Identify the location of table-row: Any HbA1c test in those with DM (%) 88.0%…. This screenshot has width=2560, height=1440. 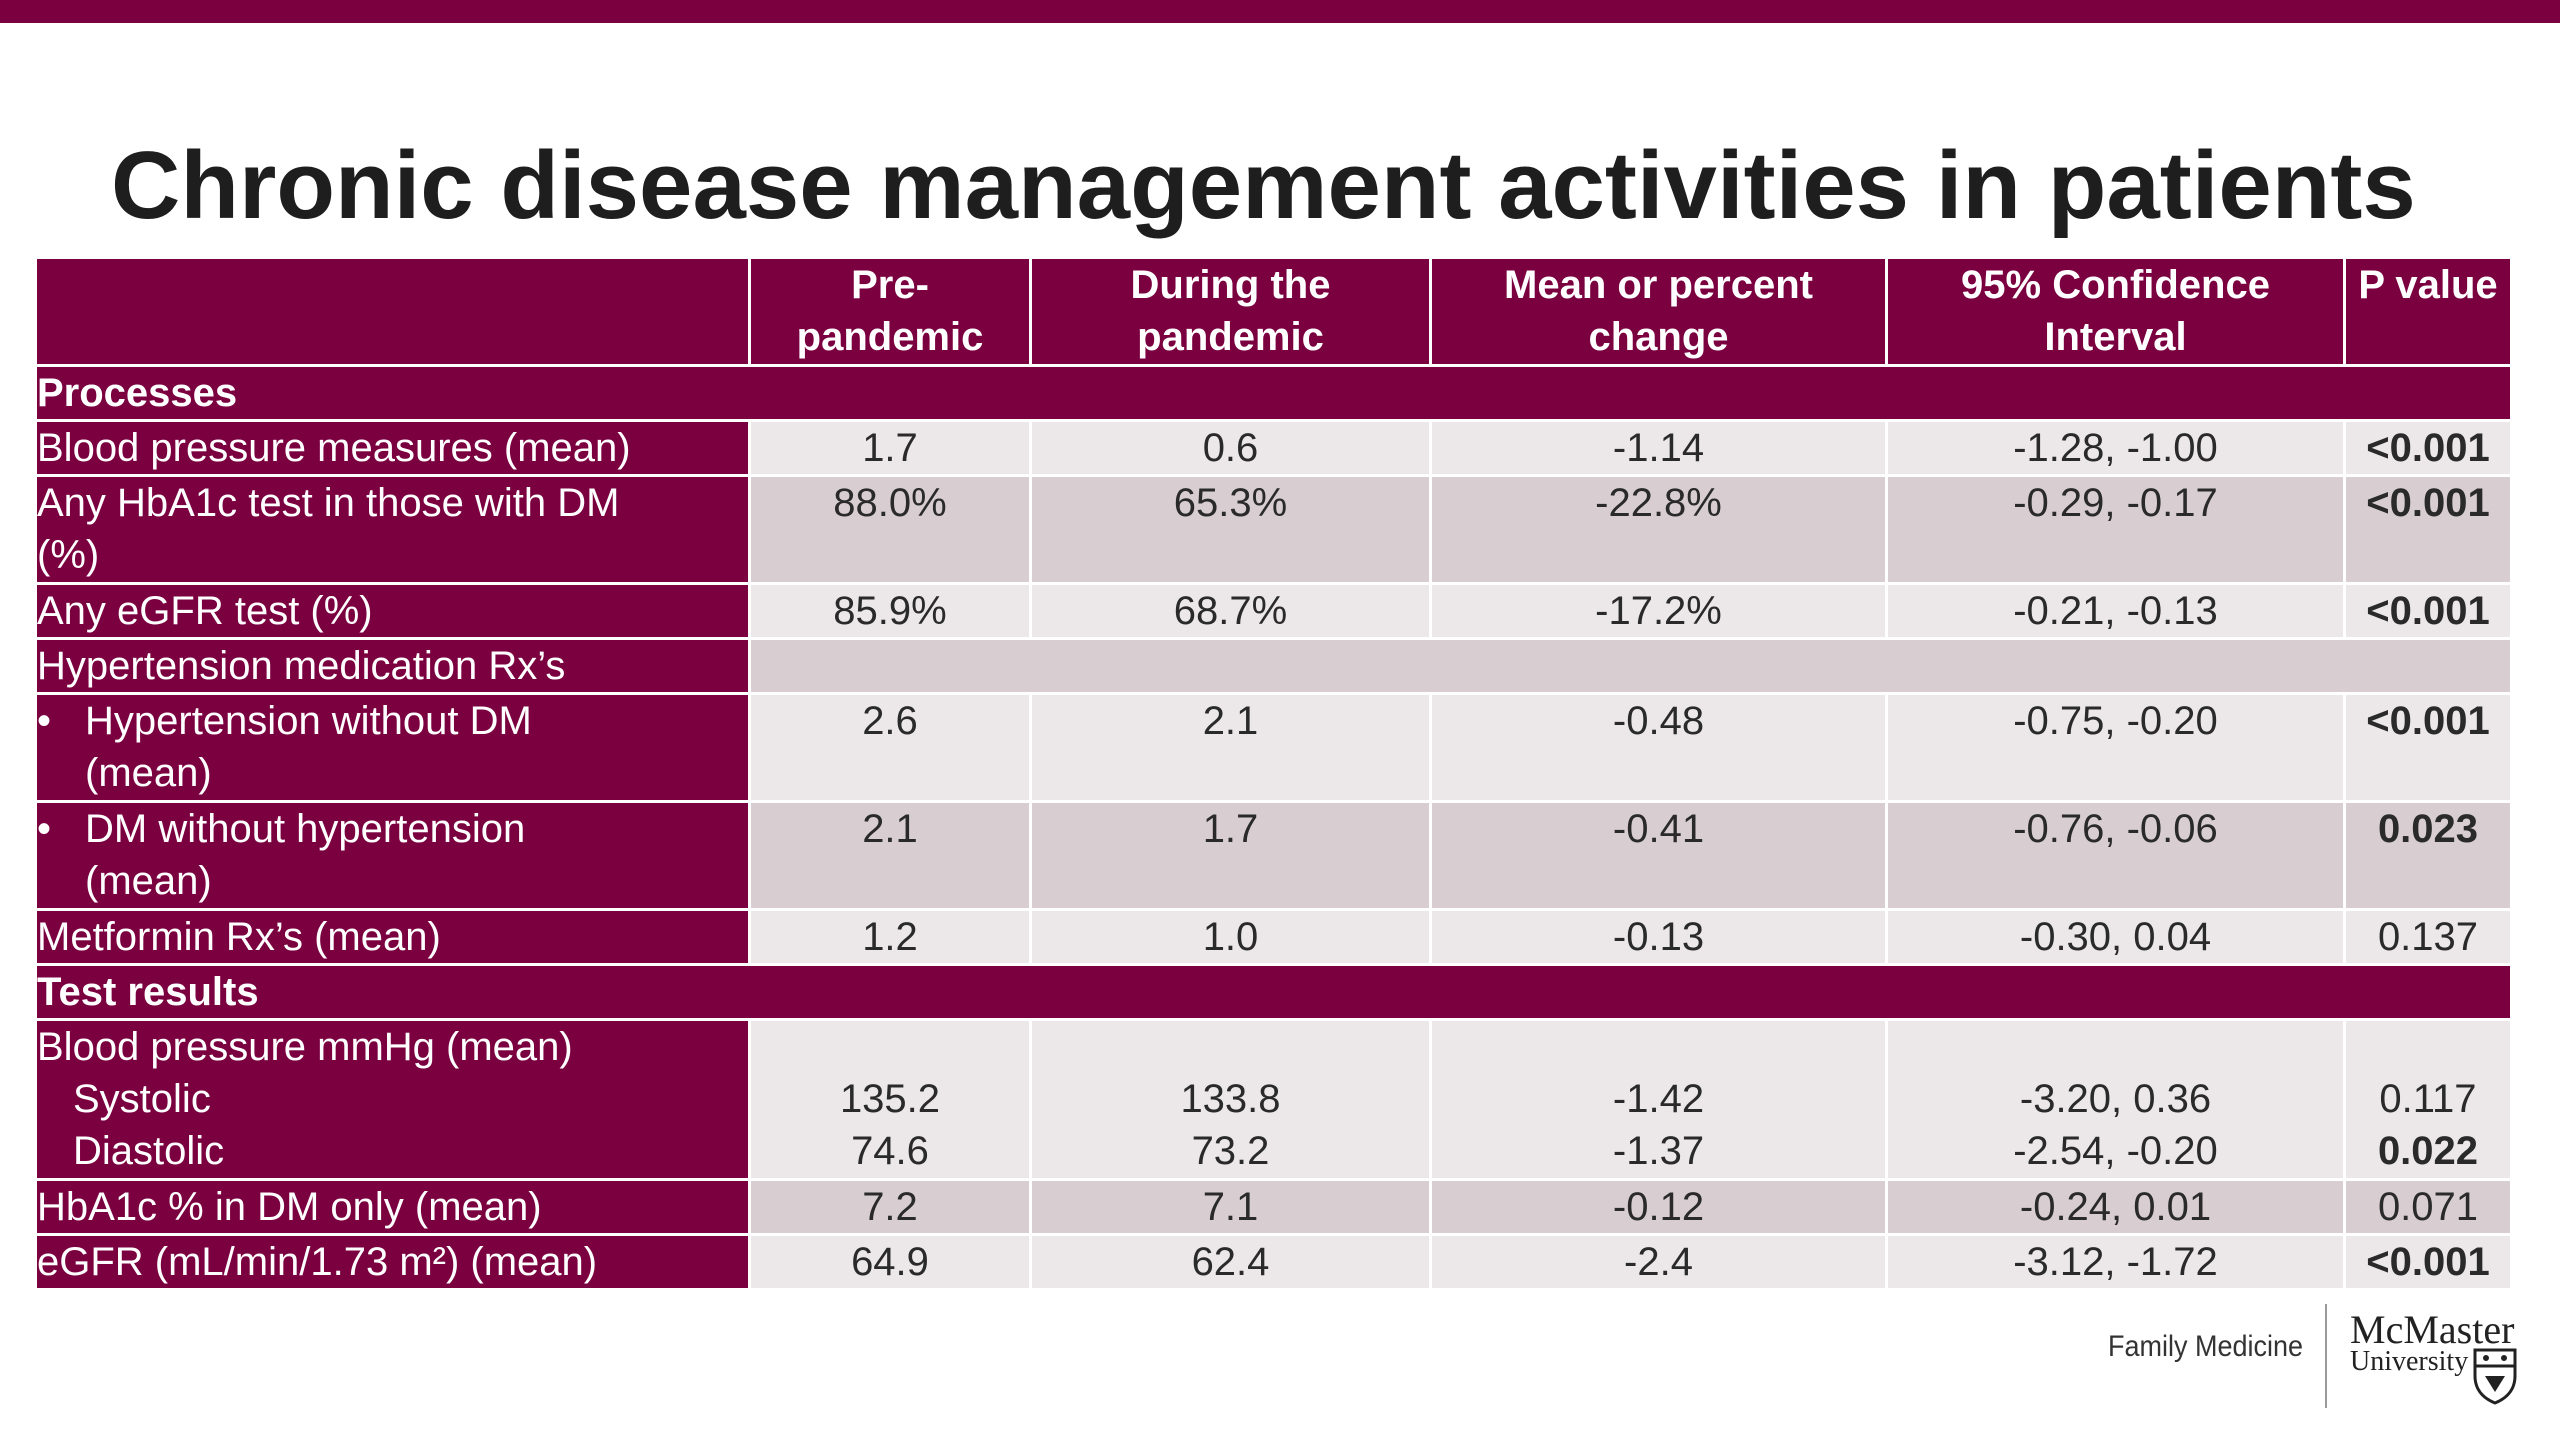
(1273, 529).